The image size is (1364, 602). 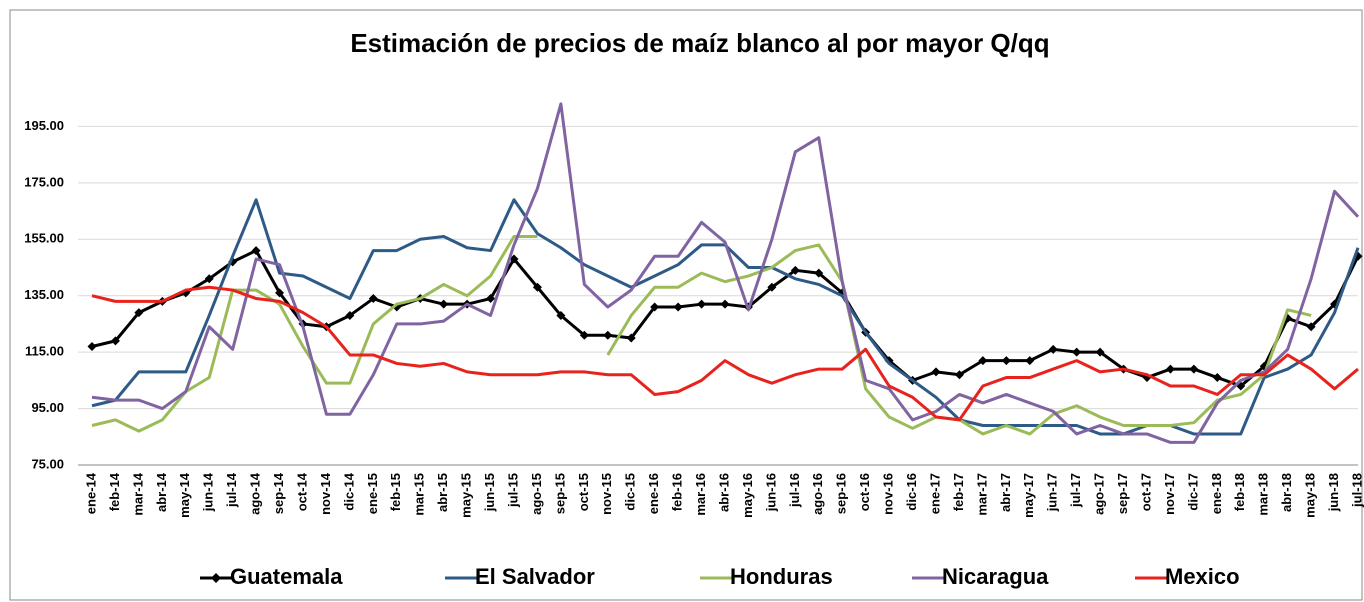 I want to click on y-tick-label: 75.00, so click(x=47, y=463).